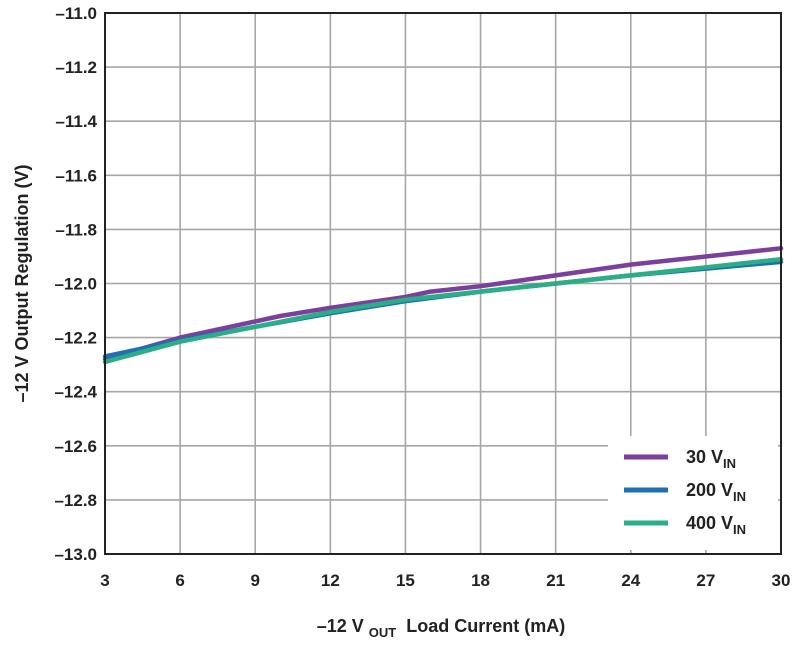  What do you see at coordinates (75, 554) in the screenshot?
I see `y-tick-label: –13.0` at bounding box center [75, 554].